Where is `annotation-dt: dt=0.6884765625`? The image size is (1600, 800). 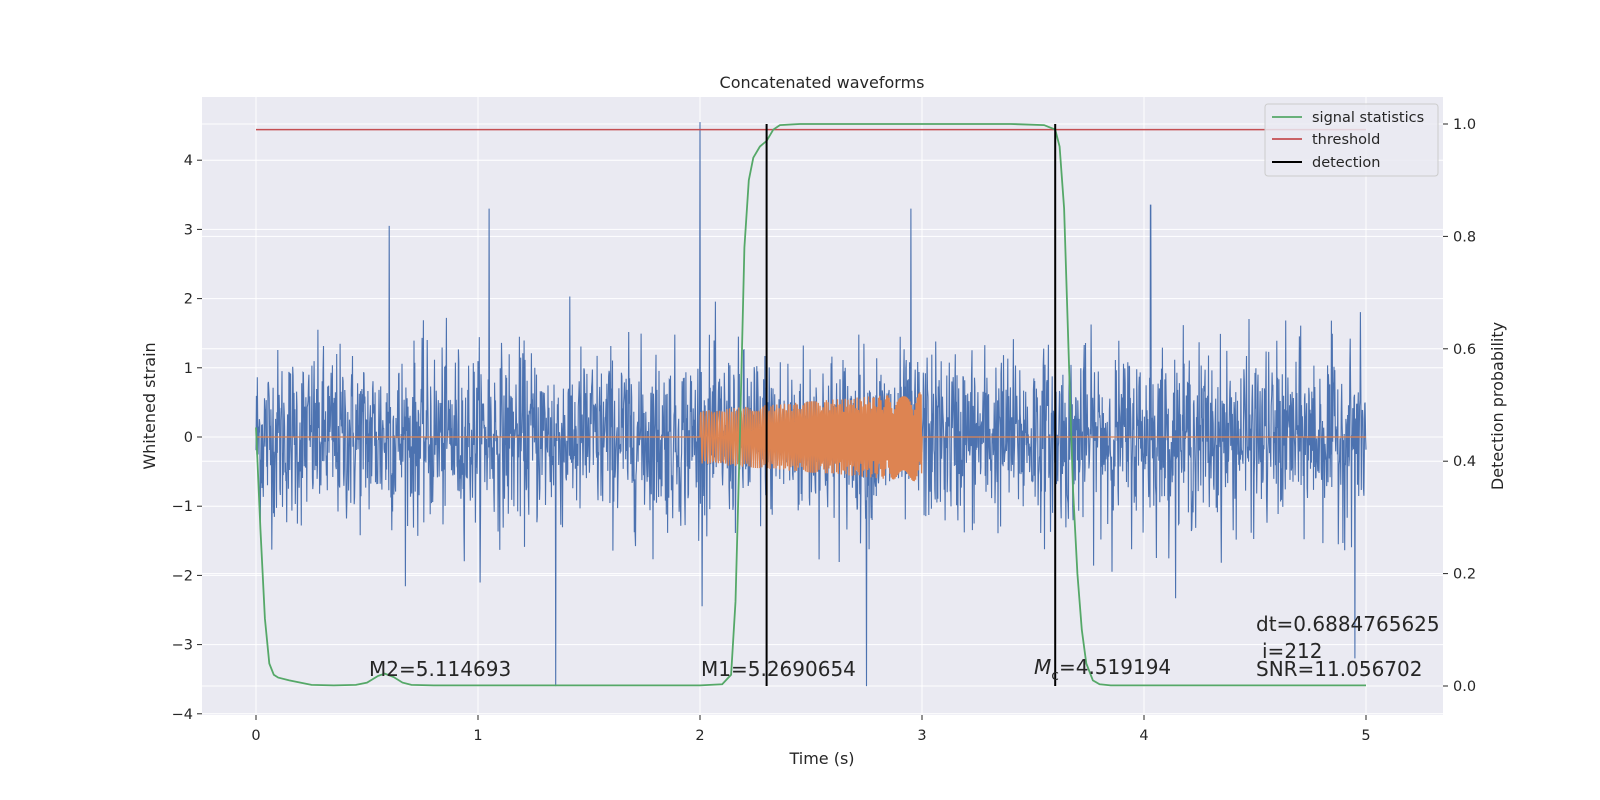 annotation-dt: dt=0.6884765625 is located at coordinates (1348, 624).